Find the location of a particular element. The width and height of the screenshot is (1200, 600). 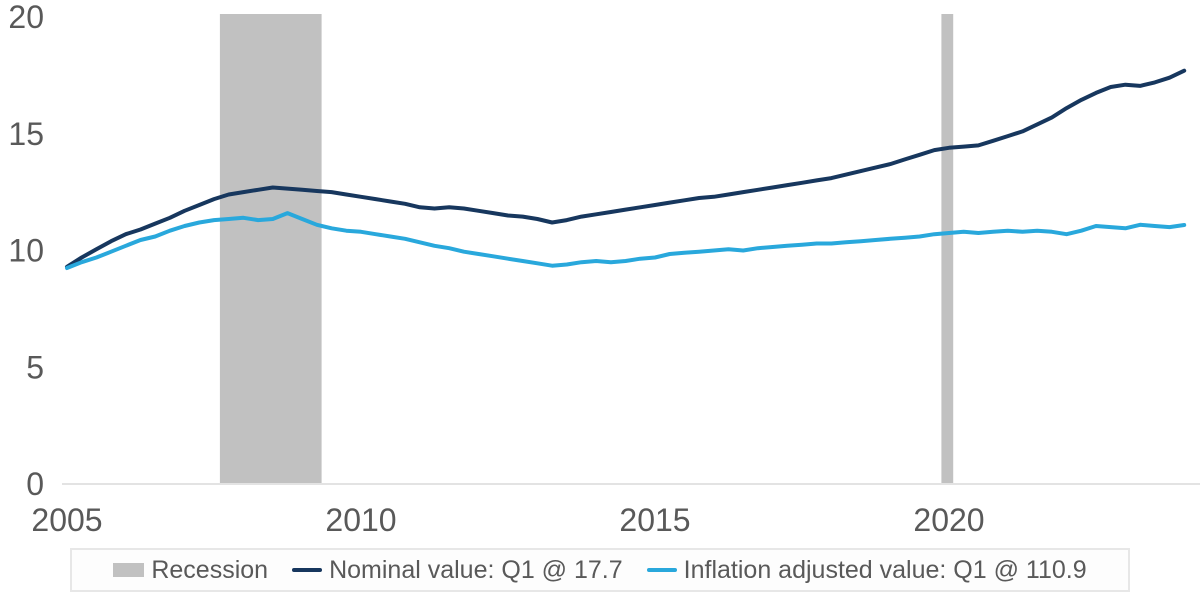

legend-item-nominal-value: Nominal value: Q1 @ 17.7 is located at coordinates (457, 570).